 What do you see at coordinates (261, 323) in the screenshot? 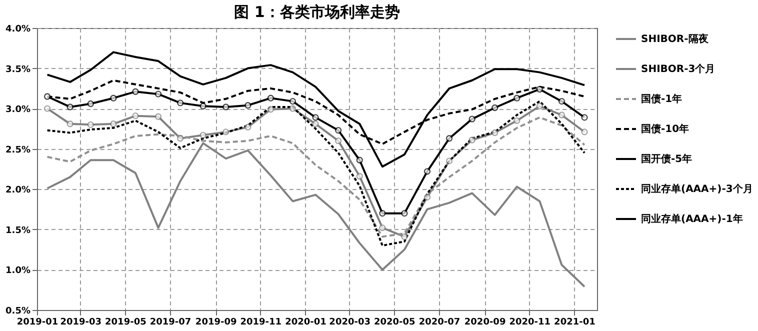
I see `x-tick-label: 2019-11` at bounding box center [261, 323].